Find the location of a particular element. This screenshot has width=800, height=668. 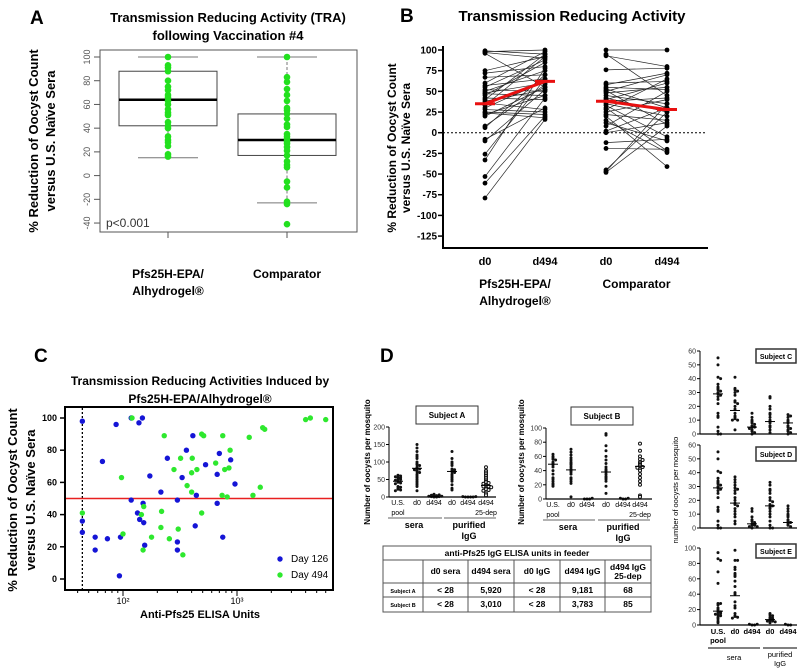

y-tick-label: 200 is located at coordinates (379, 428).